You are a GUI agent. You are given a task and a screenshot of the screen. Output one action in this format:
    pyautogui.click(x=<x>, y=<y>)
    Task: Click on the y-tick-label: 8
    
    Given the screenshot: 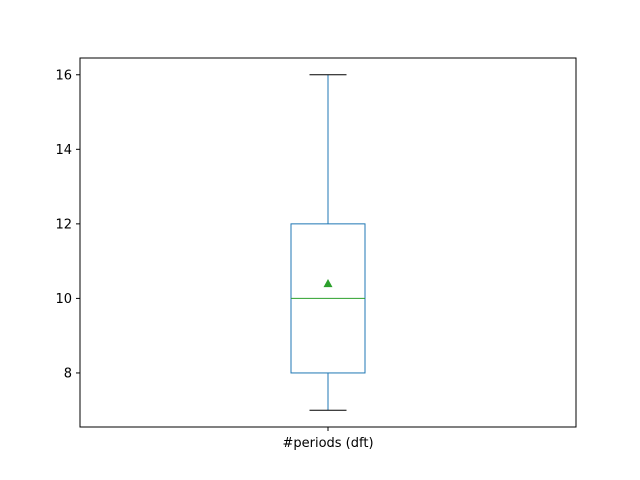 What is the action you would take?
    pyautogui.click(x=68, y=373)
    